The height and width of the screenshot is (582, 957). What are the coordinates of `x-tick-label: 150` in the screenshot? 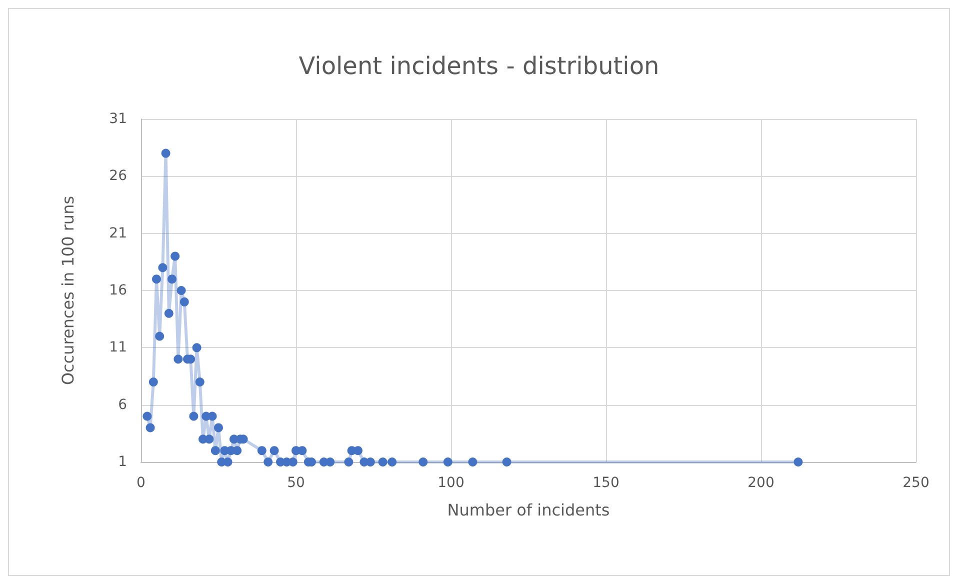 It's located at (606, 483).